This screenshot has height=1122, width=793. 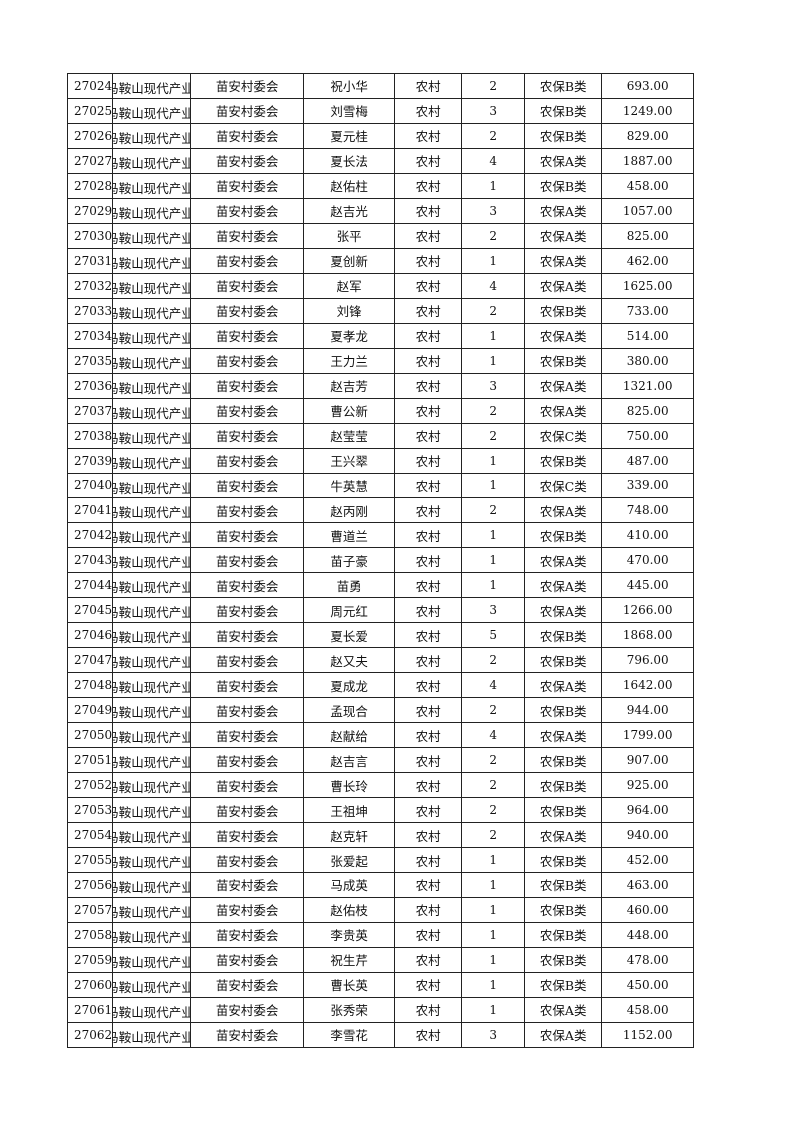 I want to click on amount-cell: 458.00, so click(x=648, y=185).